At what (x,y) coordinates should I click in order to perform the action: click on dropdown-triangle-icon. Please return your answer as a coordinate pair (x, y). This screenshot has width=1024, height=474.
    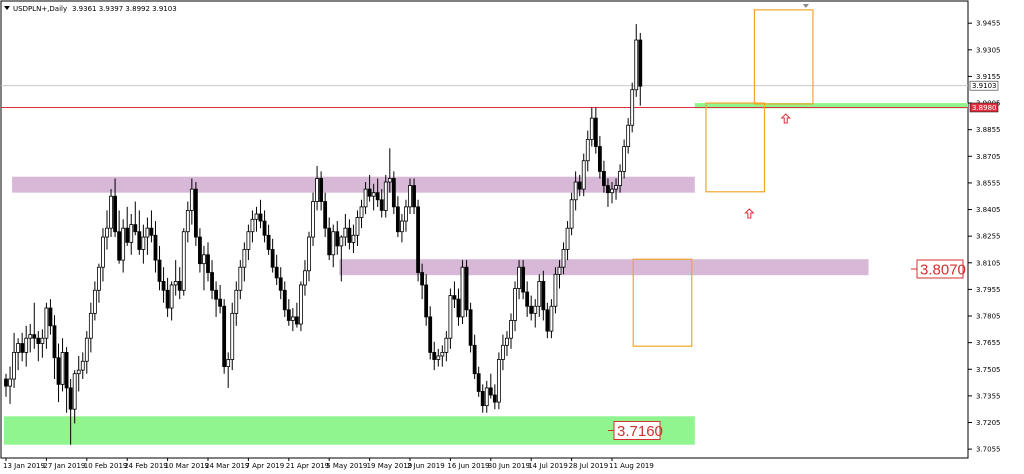
    Looking at the image, I should click on (7, 8).